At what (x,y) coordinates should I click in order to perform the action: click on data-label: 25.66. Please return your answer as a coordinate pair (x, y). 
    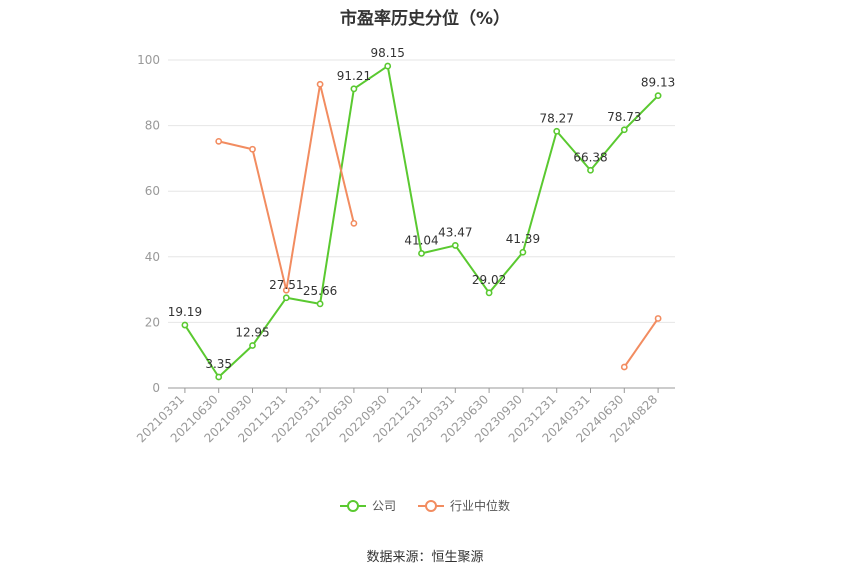
    Looking at the image, I should click on (320, 291).